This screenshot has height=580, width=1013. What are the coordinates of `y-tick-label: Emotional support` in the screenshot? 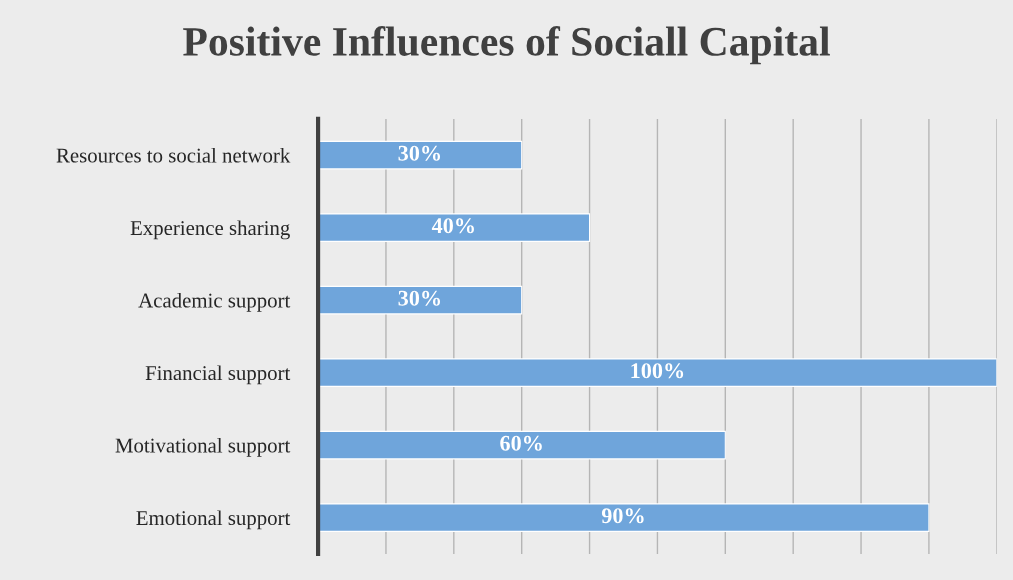 It's located at (213, 520).